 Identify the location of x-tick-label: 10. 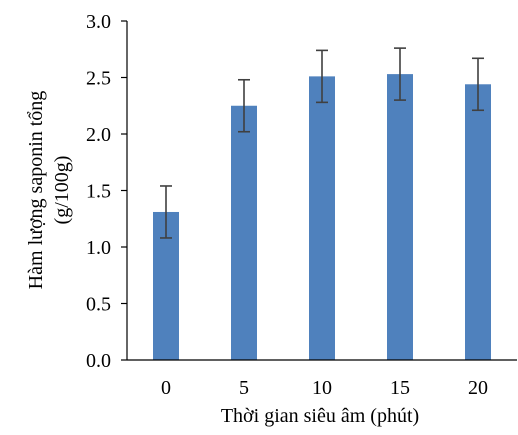
(322, 388).